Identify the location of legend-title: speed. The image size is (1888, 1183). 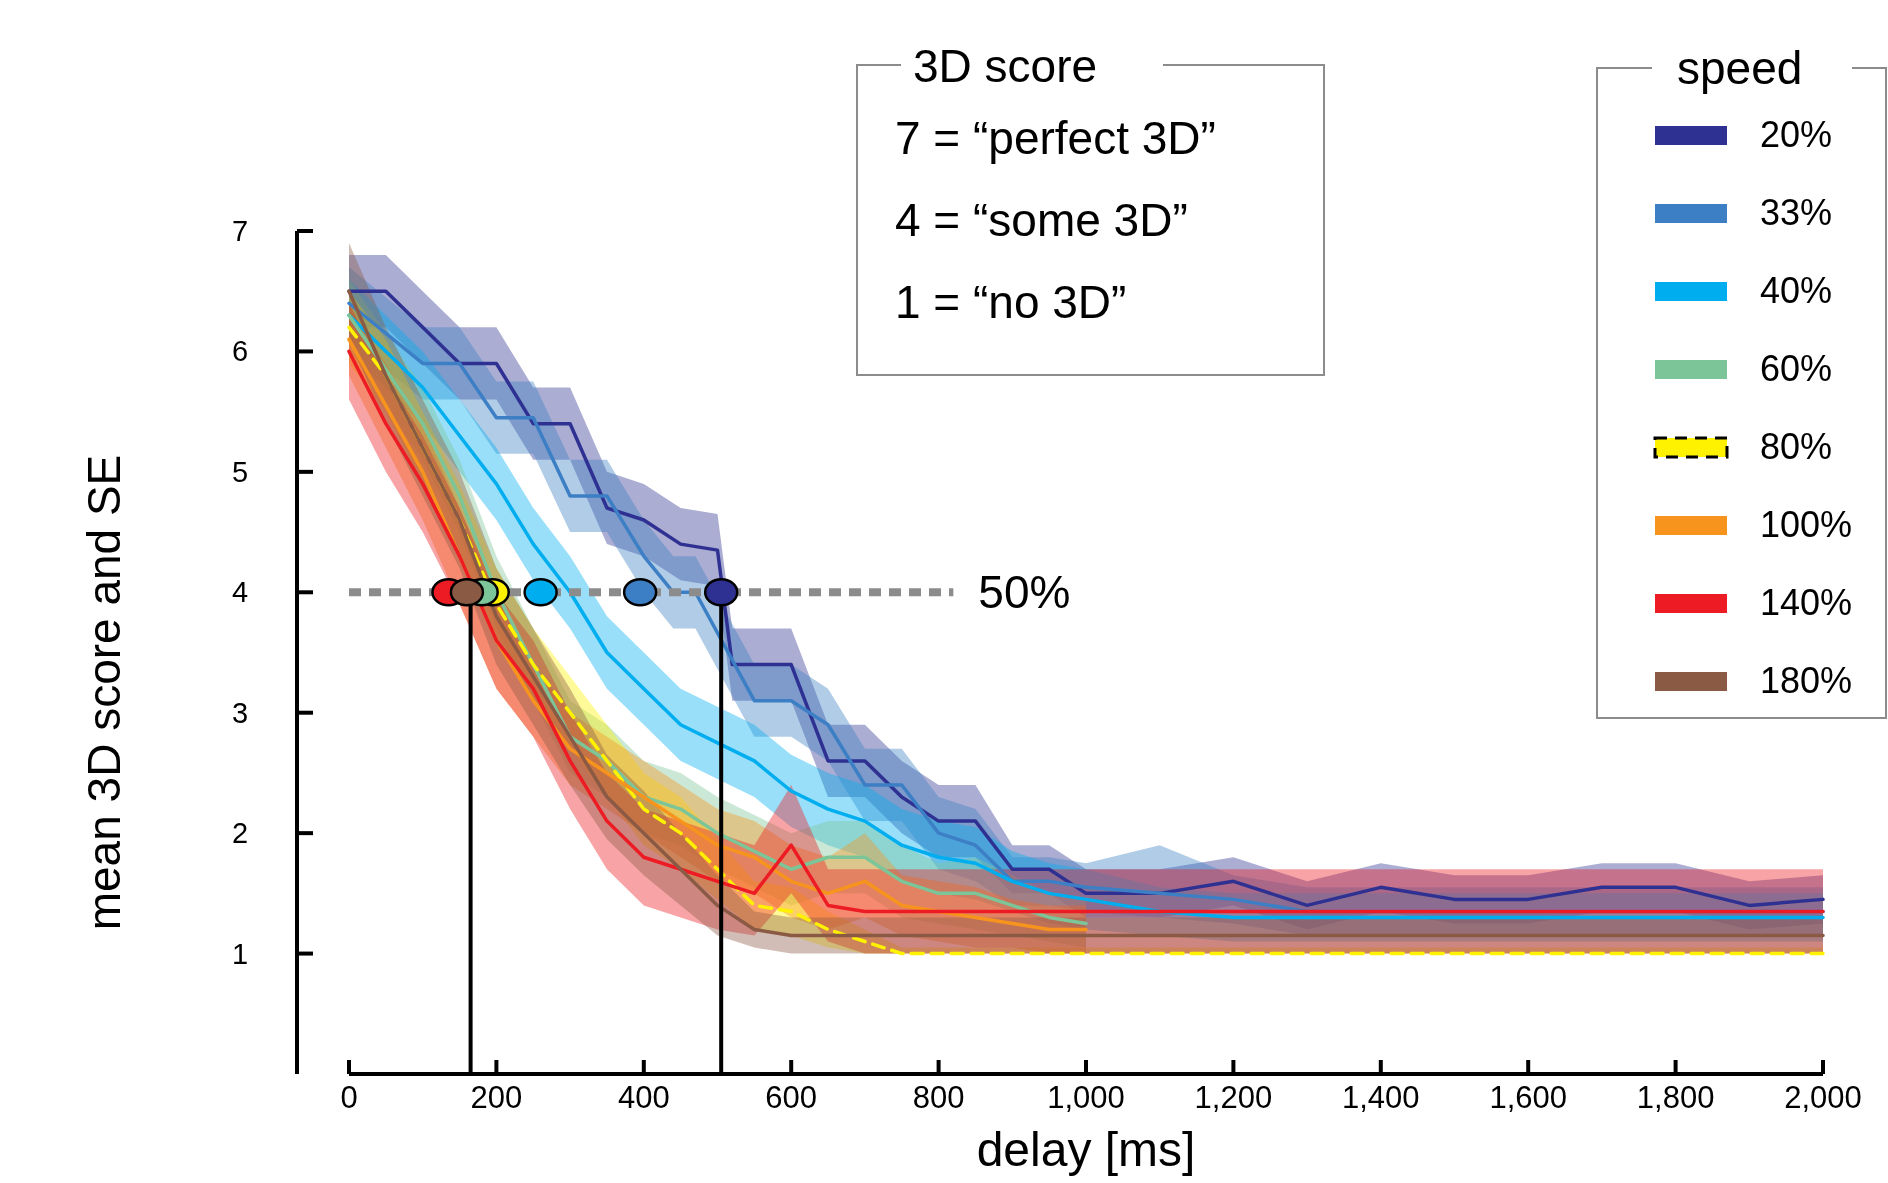
(1740, 68).